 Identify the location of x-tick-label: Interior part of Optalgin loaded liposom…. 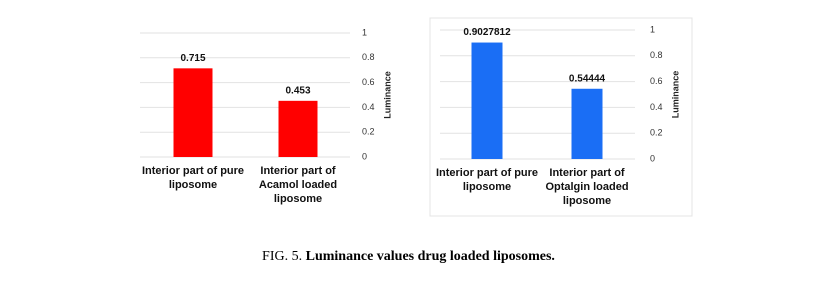
(587, 187).